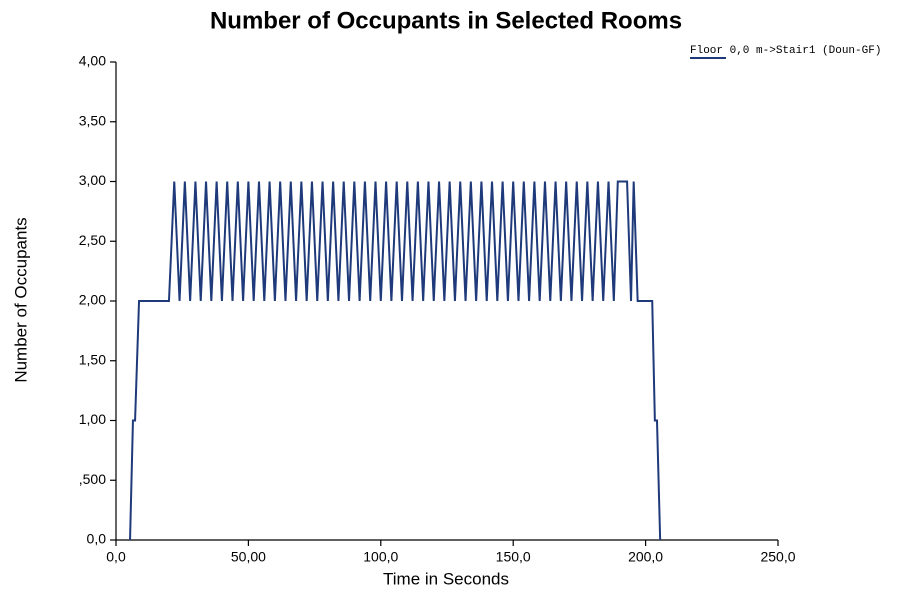 The width and height of the screenshot is (899, 594). What do you see at coordinates (446, 20) in the screenshot?
I see `chart-title: Number of Occupants in Selected Rooms` at bounding box center [446, 20].